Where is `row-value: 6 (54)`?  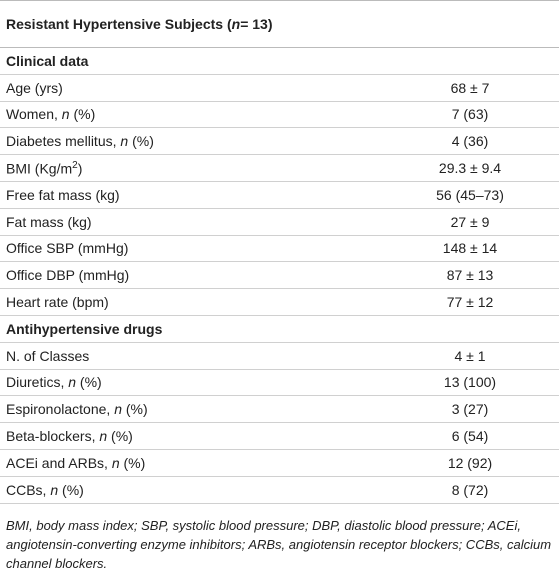
row-value: 6 (54) is located at coordinates (470, 436).